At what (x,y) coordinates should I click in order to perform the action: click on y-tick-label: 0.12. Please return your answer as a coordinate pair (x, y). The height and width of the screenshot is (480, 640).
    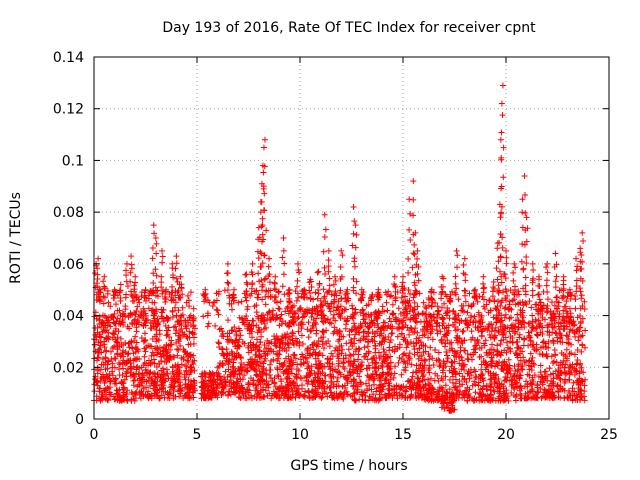
    Looking at the image, I should click on (68, 110).